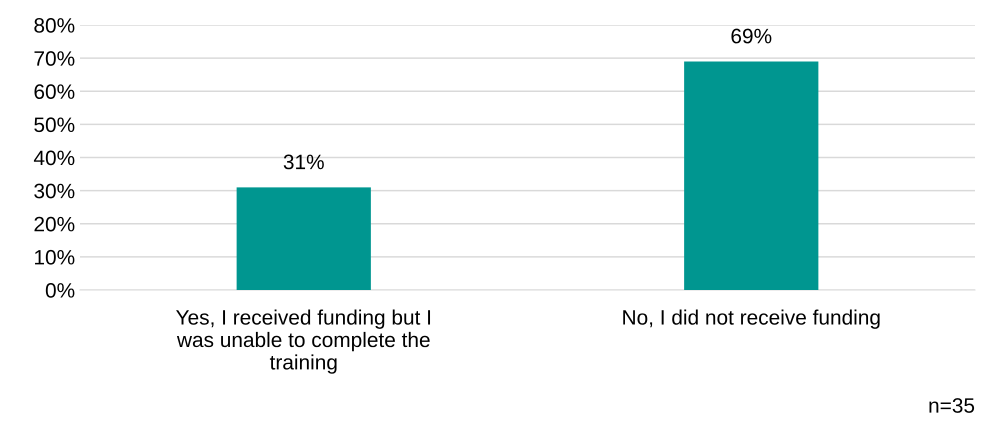 This screenshot has height=425, width=986. I want to click on y-tick-label: 0%, so click(60, 290).